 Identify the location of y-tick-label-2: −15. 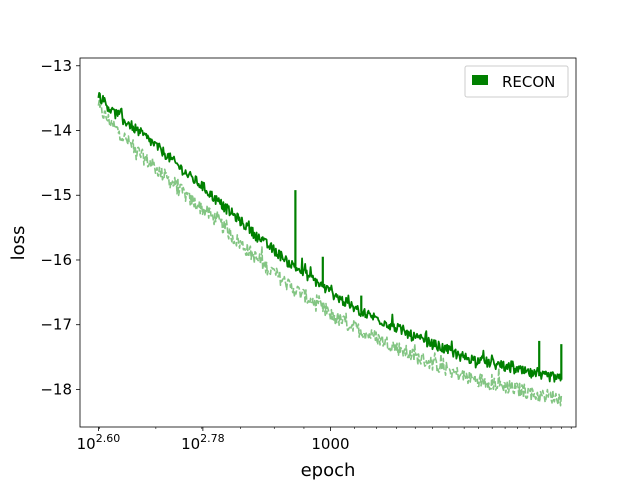
(56, 195).